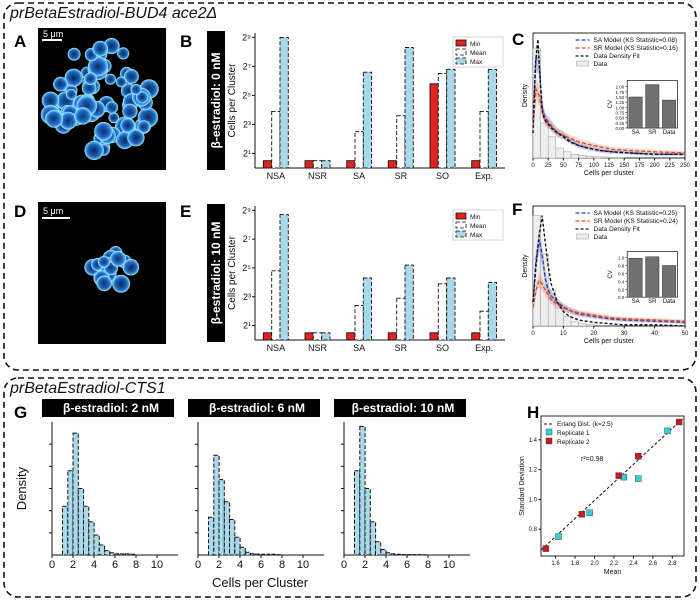 Image resolution: width=700 pixels, height=601 pixels. I want to click on inset-y-tick-label: 0.25, so click(619, 123).